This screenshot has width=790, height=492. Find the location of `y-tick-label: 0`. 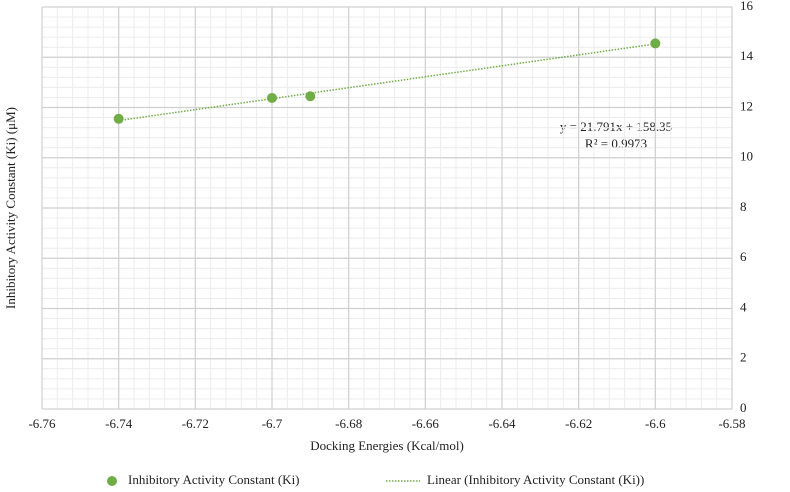

y-tick-label: 0 is located at coordinates (743, 407).